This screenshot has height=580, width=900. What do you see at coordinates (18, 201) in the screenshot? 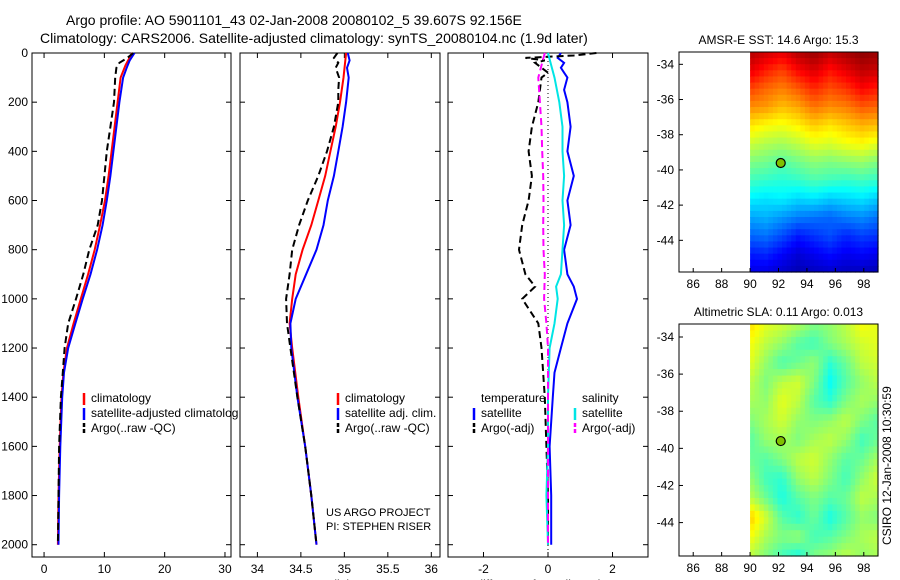
I see `depth-tick-label: 600` at bounding box center [18, 201].